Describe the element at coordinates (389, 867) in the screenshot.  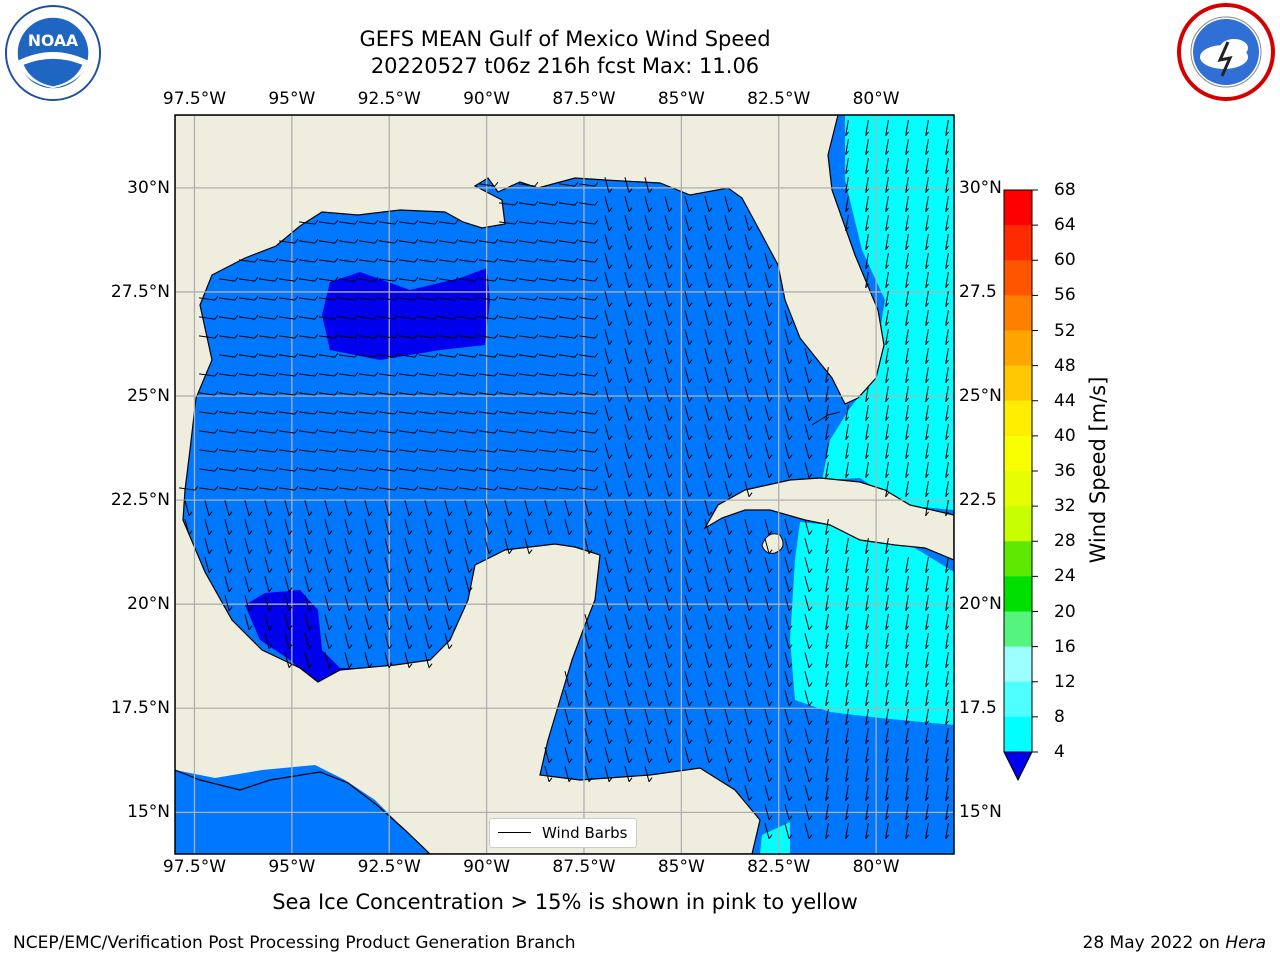
I see `lon-tick-bottom: 92.5°W` at that location.